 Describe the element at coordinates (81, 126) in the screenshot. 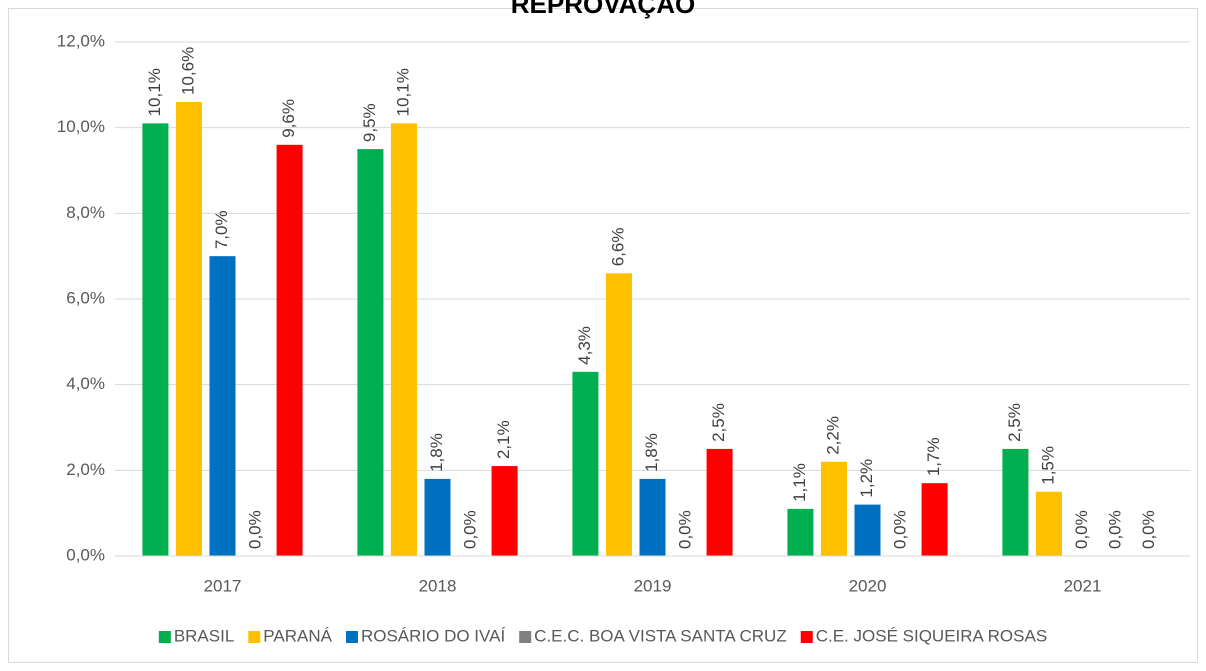

I see `y-tick-label: 10,0%` at that location.